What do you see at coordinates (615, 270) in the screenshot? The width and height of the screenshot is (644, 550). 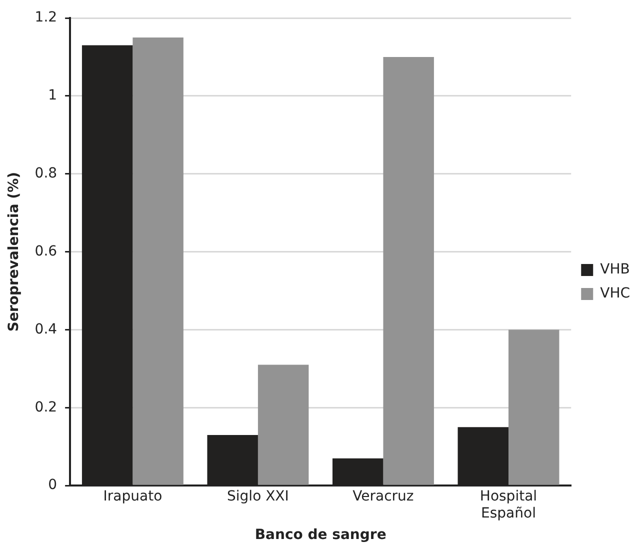 I see `legend-label: VHB` at bounding box center [615, 270].